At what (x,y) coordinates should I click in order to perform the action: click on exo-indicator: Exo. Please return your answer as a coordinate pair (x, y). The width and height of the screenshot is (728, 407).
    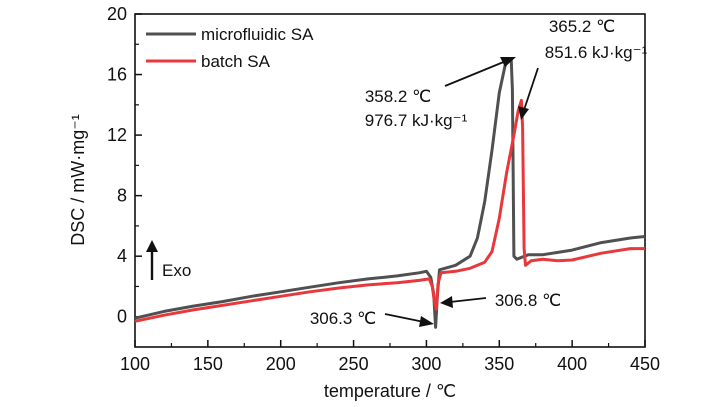
    Looking at the image, I should click on (168, 260).